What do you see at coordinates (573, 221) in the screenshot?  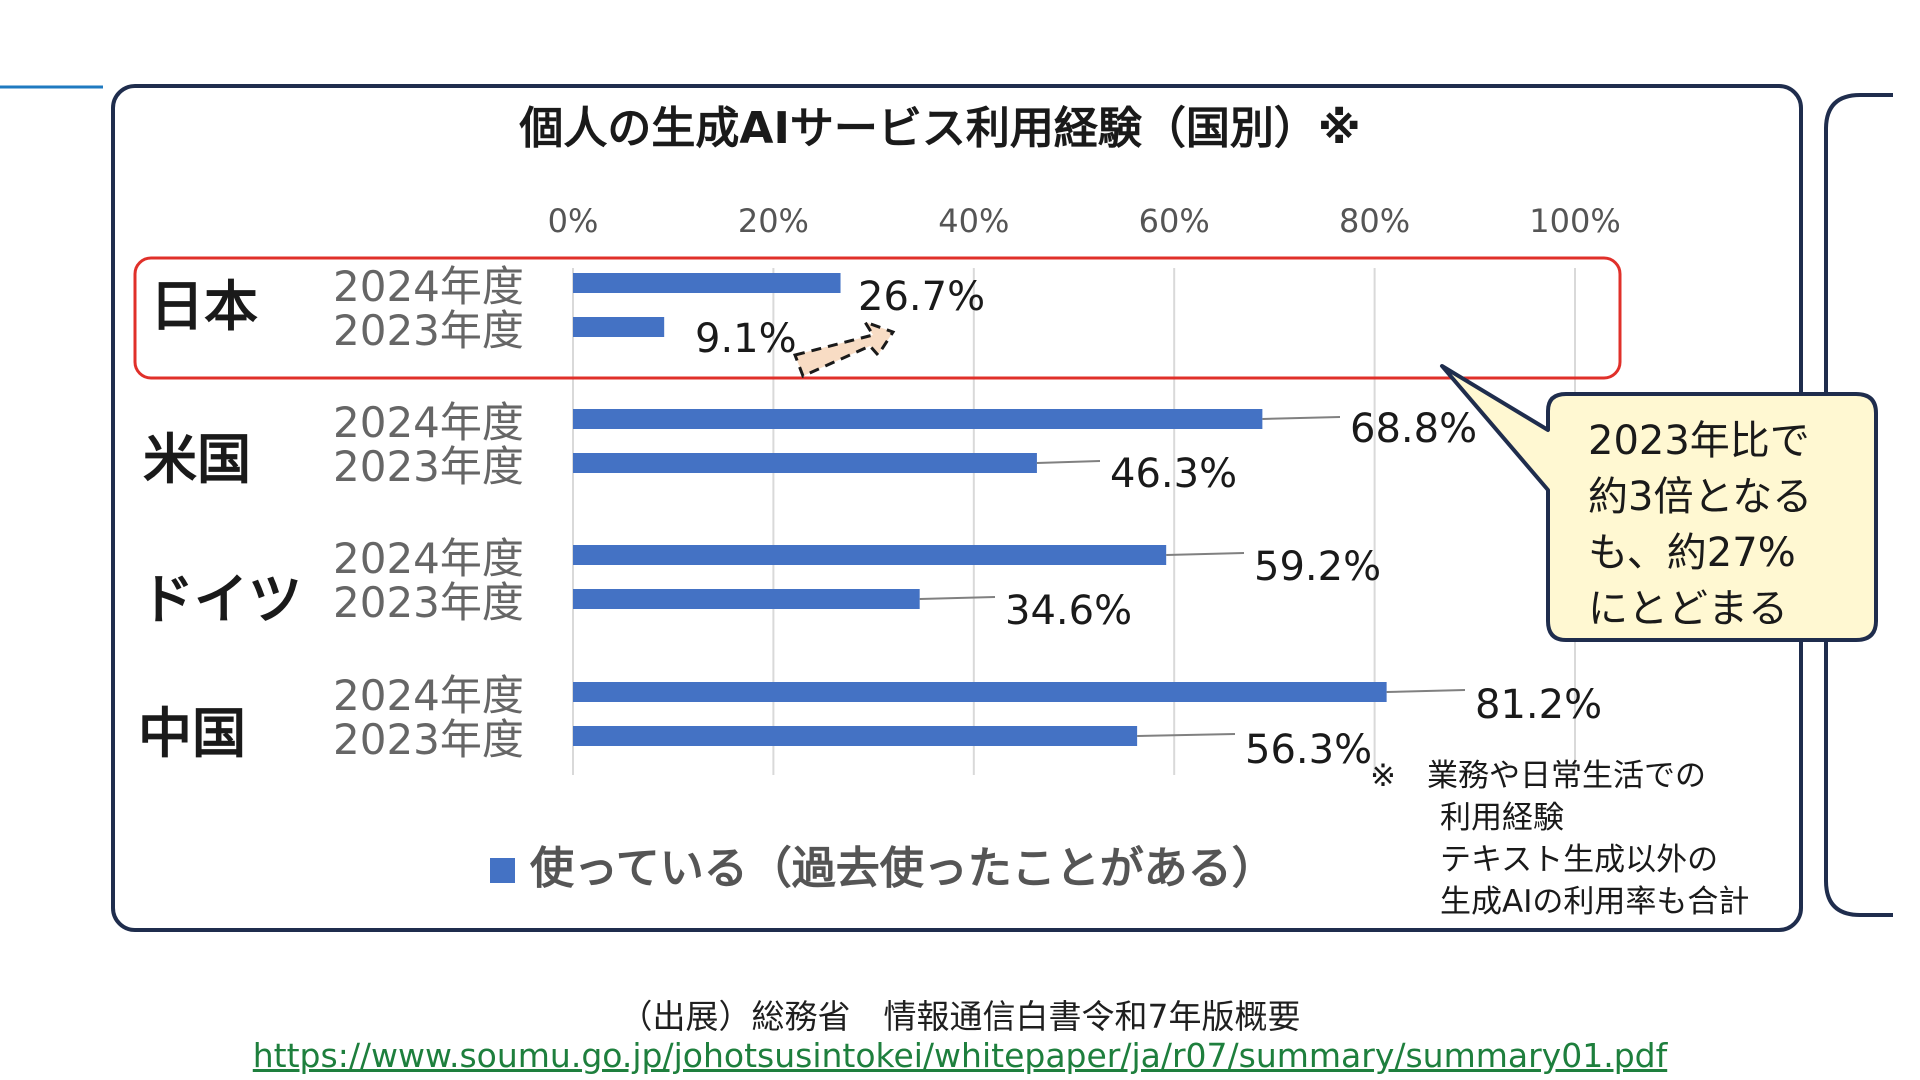 I see `x-tick-label: 0%` at bounding box center [573, 221].